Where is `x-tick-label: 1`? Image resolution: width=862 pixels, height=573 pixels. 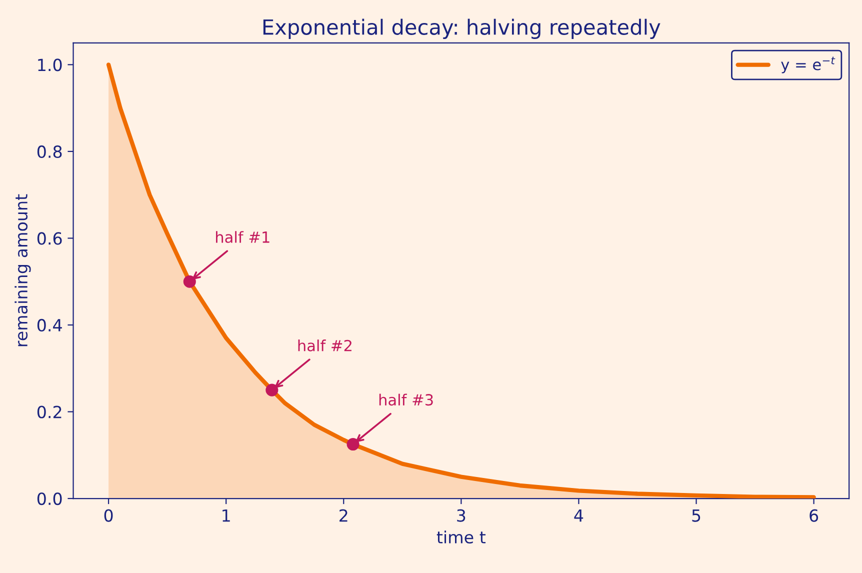
x-tick-label: 1 is located at coordinates (226, 515).